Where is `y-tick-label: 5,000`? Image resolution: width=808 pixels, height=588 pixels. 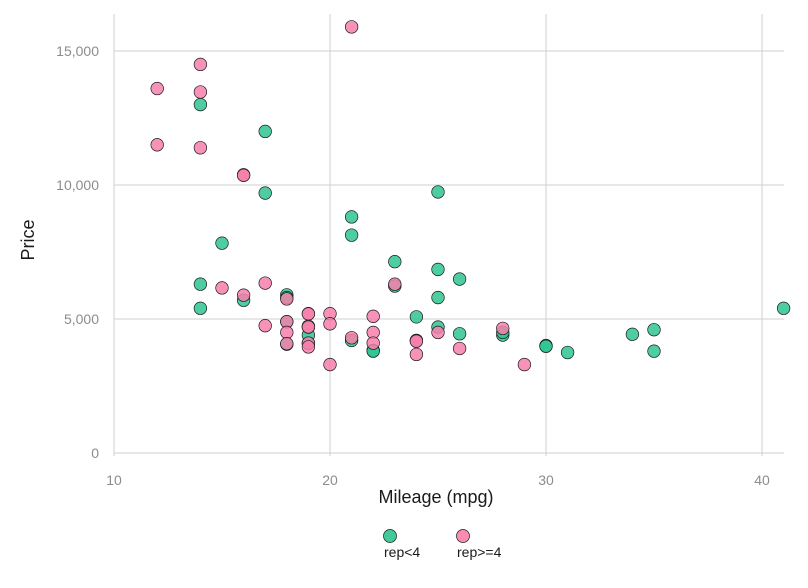
y-tick-label: 5,000 is located at coordinates (81, 319).